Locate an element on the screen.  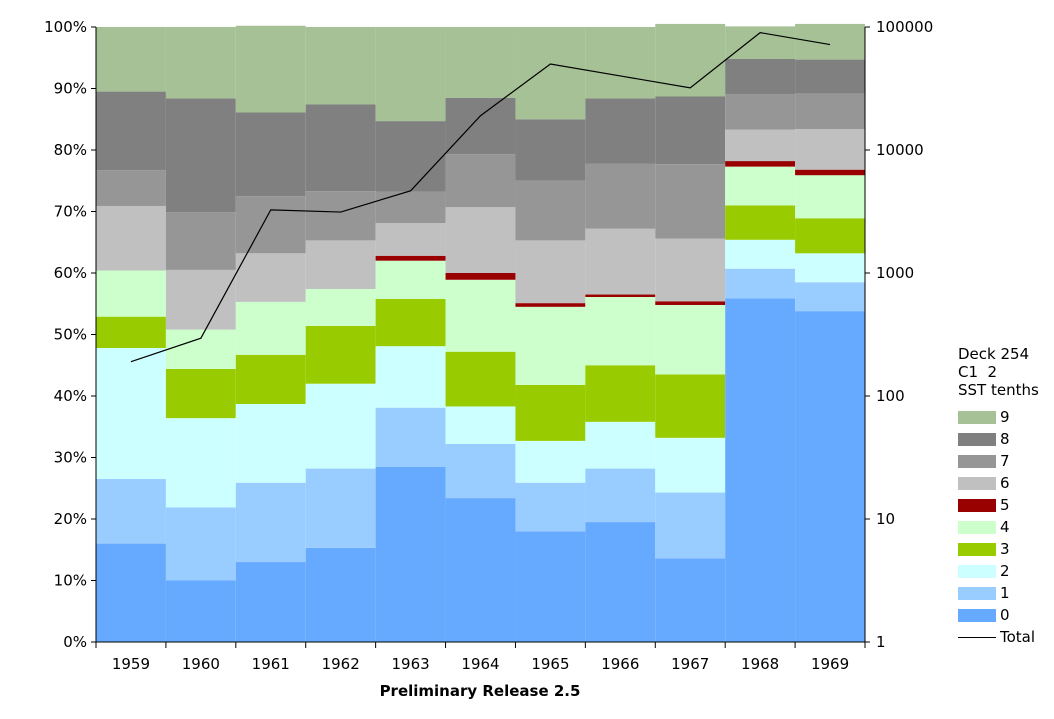
legend-label: 6 is located at coordinates (1005, 483).